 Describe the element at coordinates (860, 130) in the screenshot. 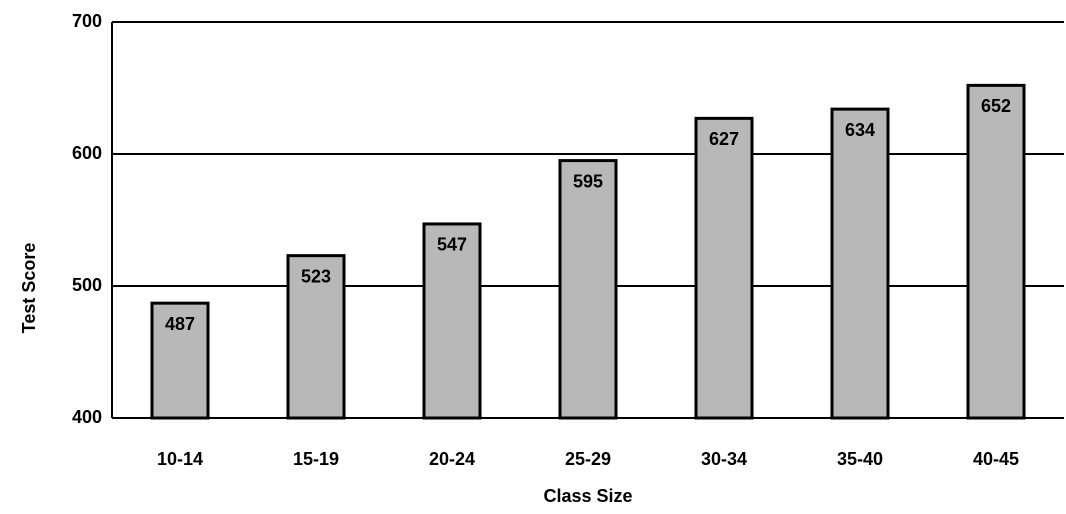

I see `value-label: 634` at that location.